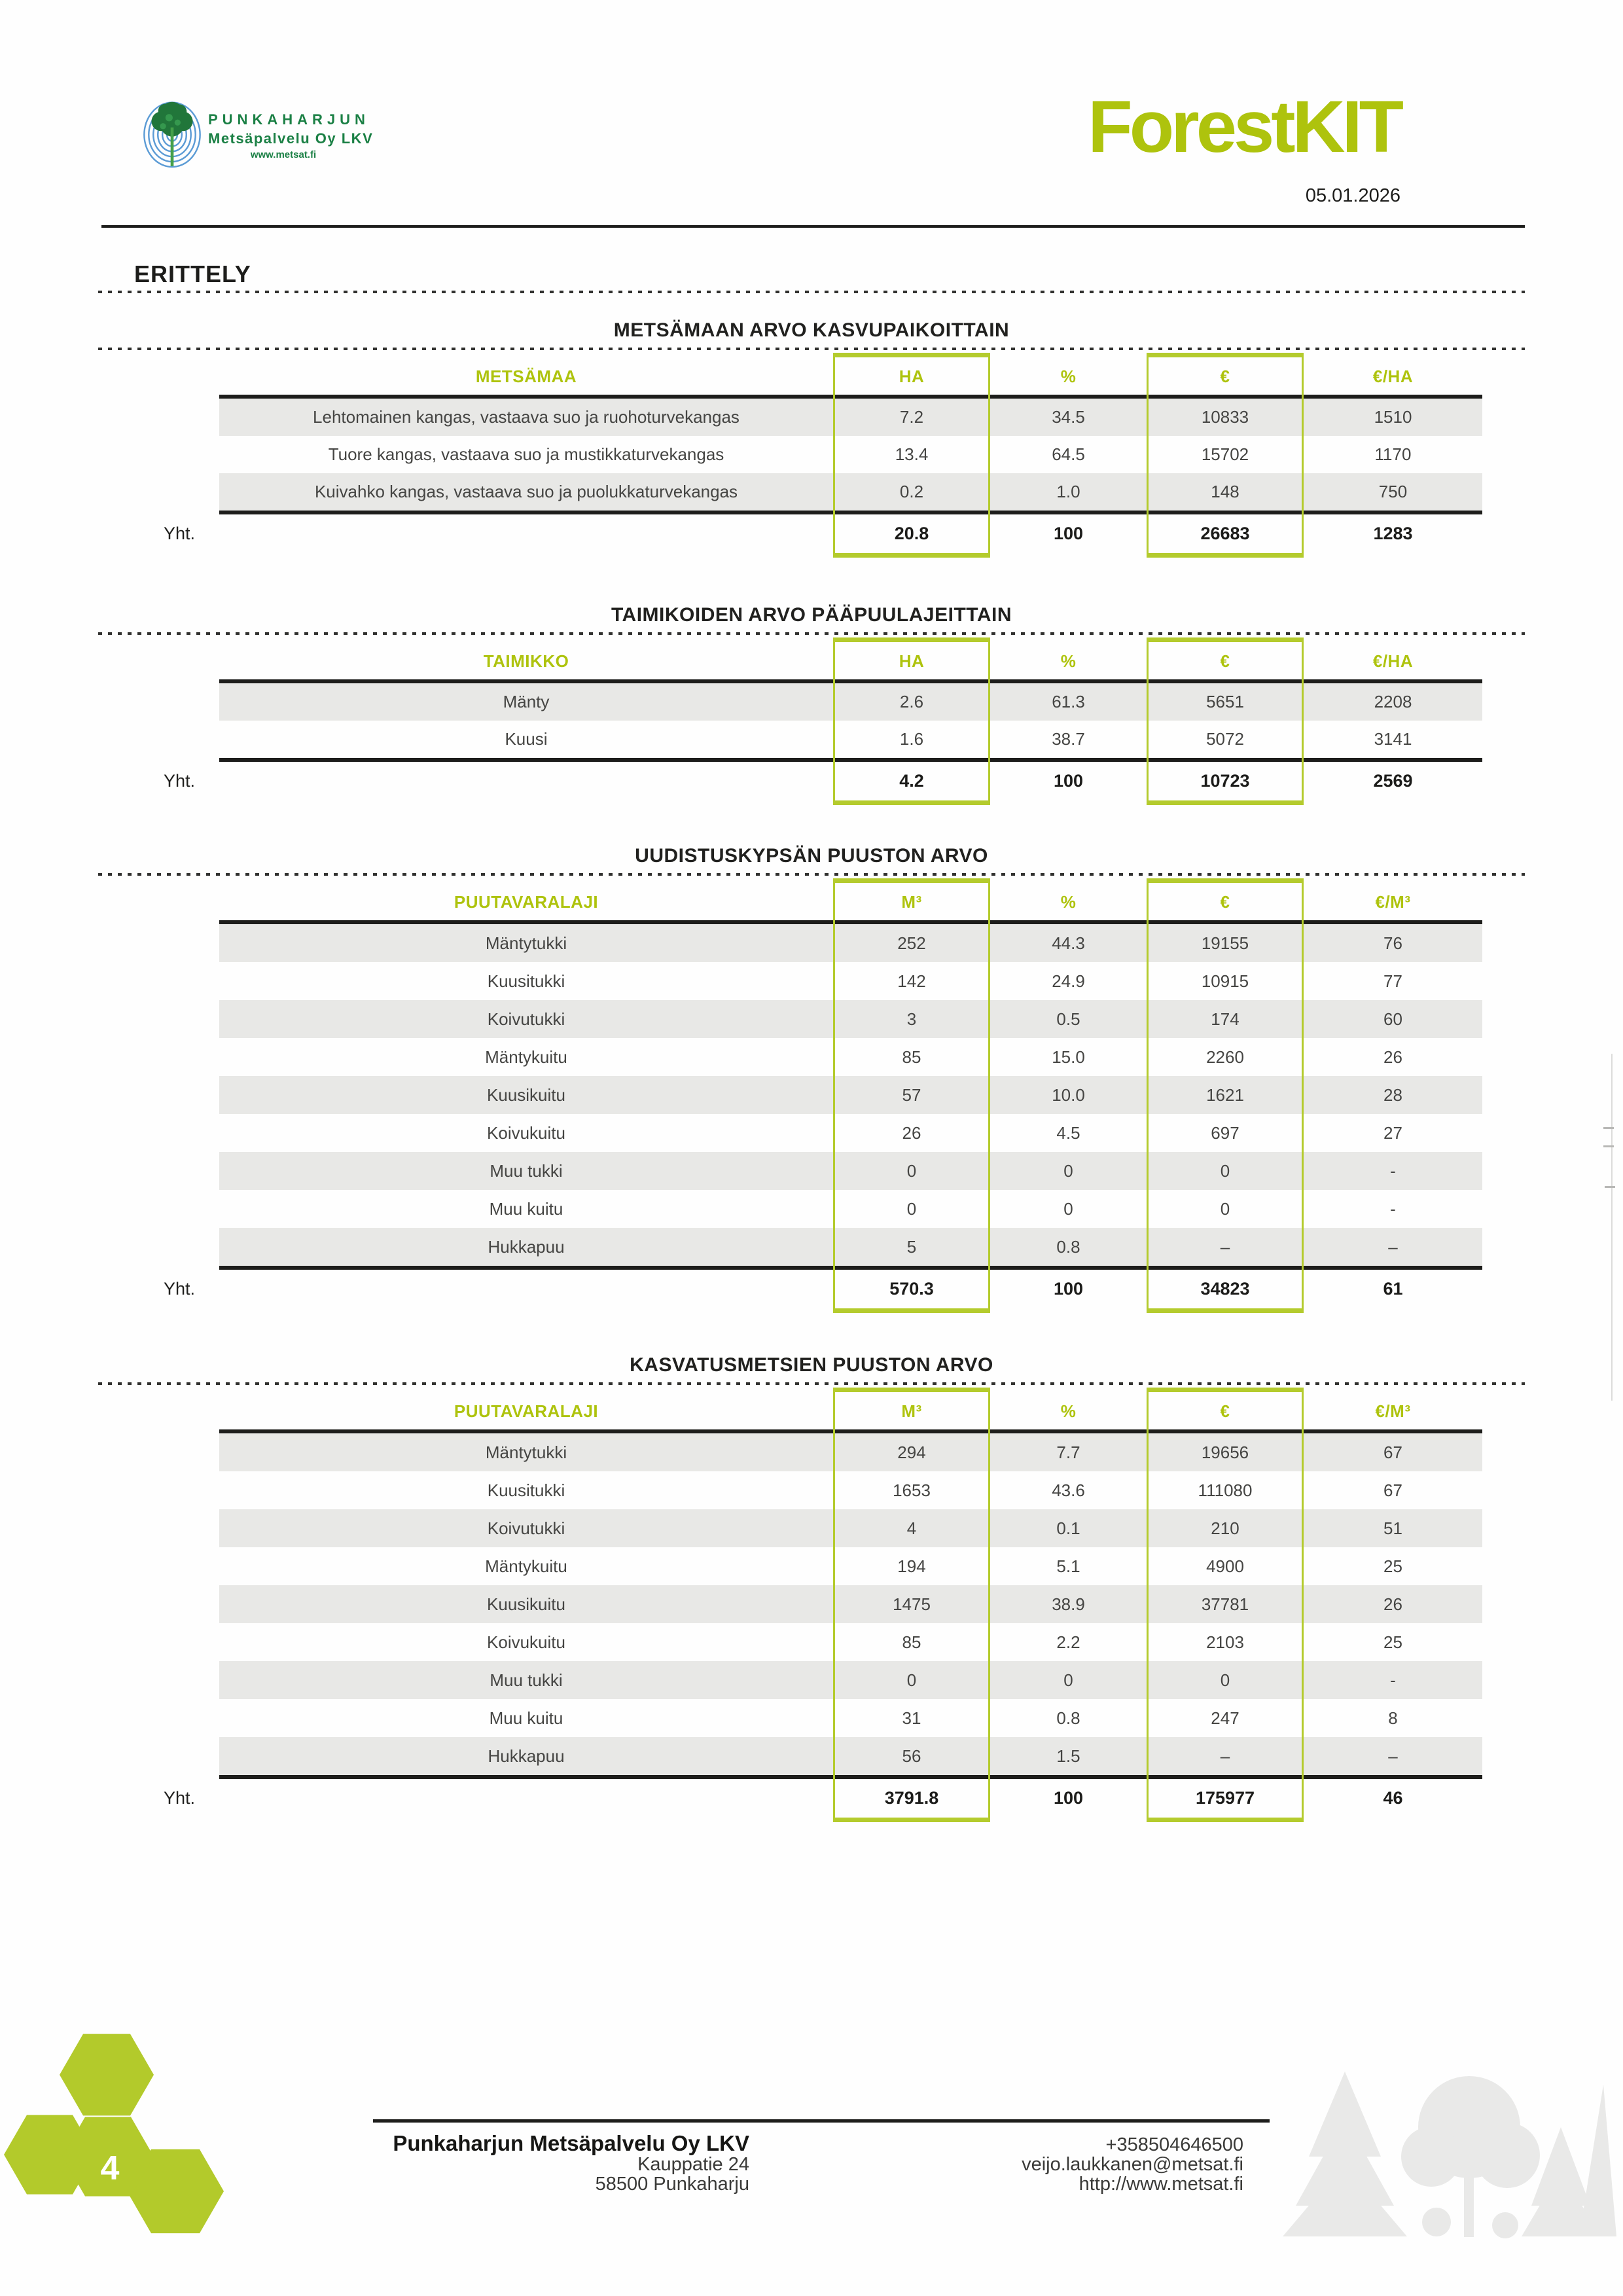  Describe the element at coordinates (1392, 1132) in the screenshot. I see `cell: 27` at that location.